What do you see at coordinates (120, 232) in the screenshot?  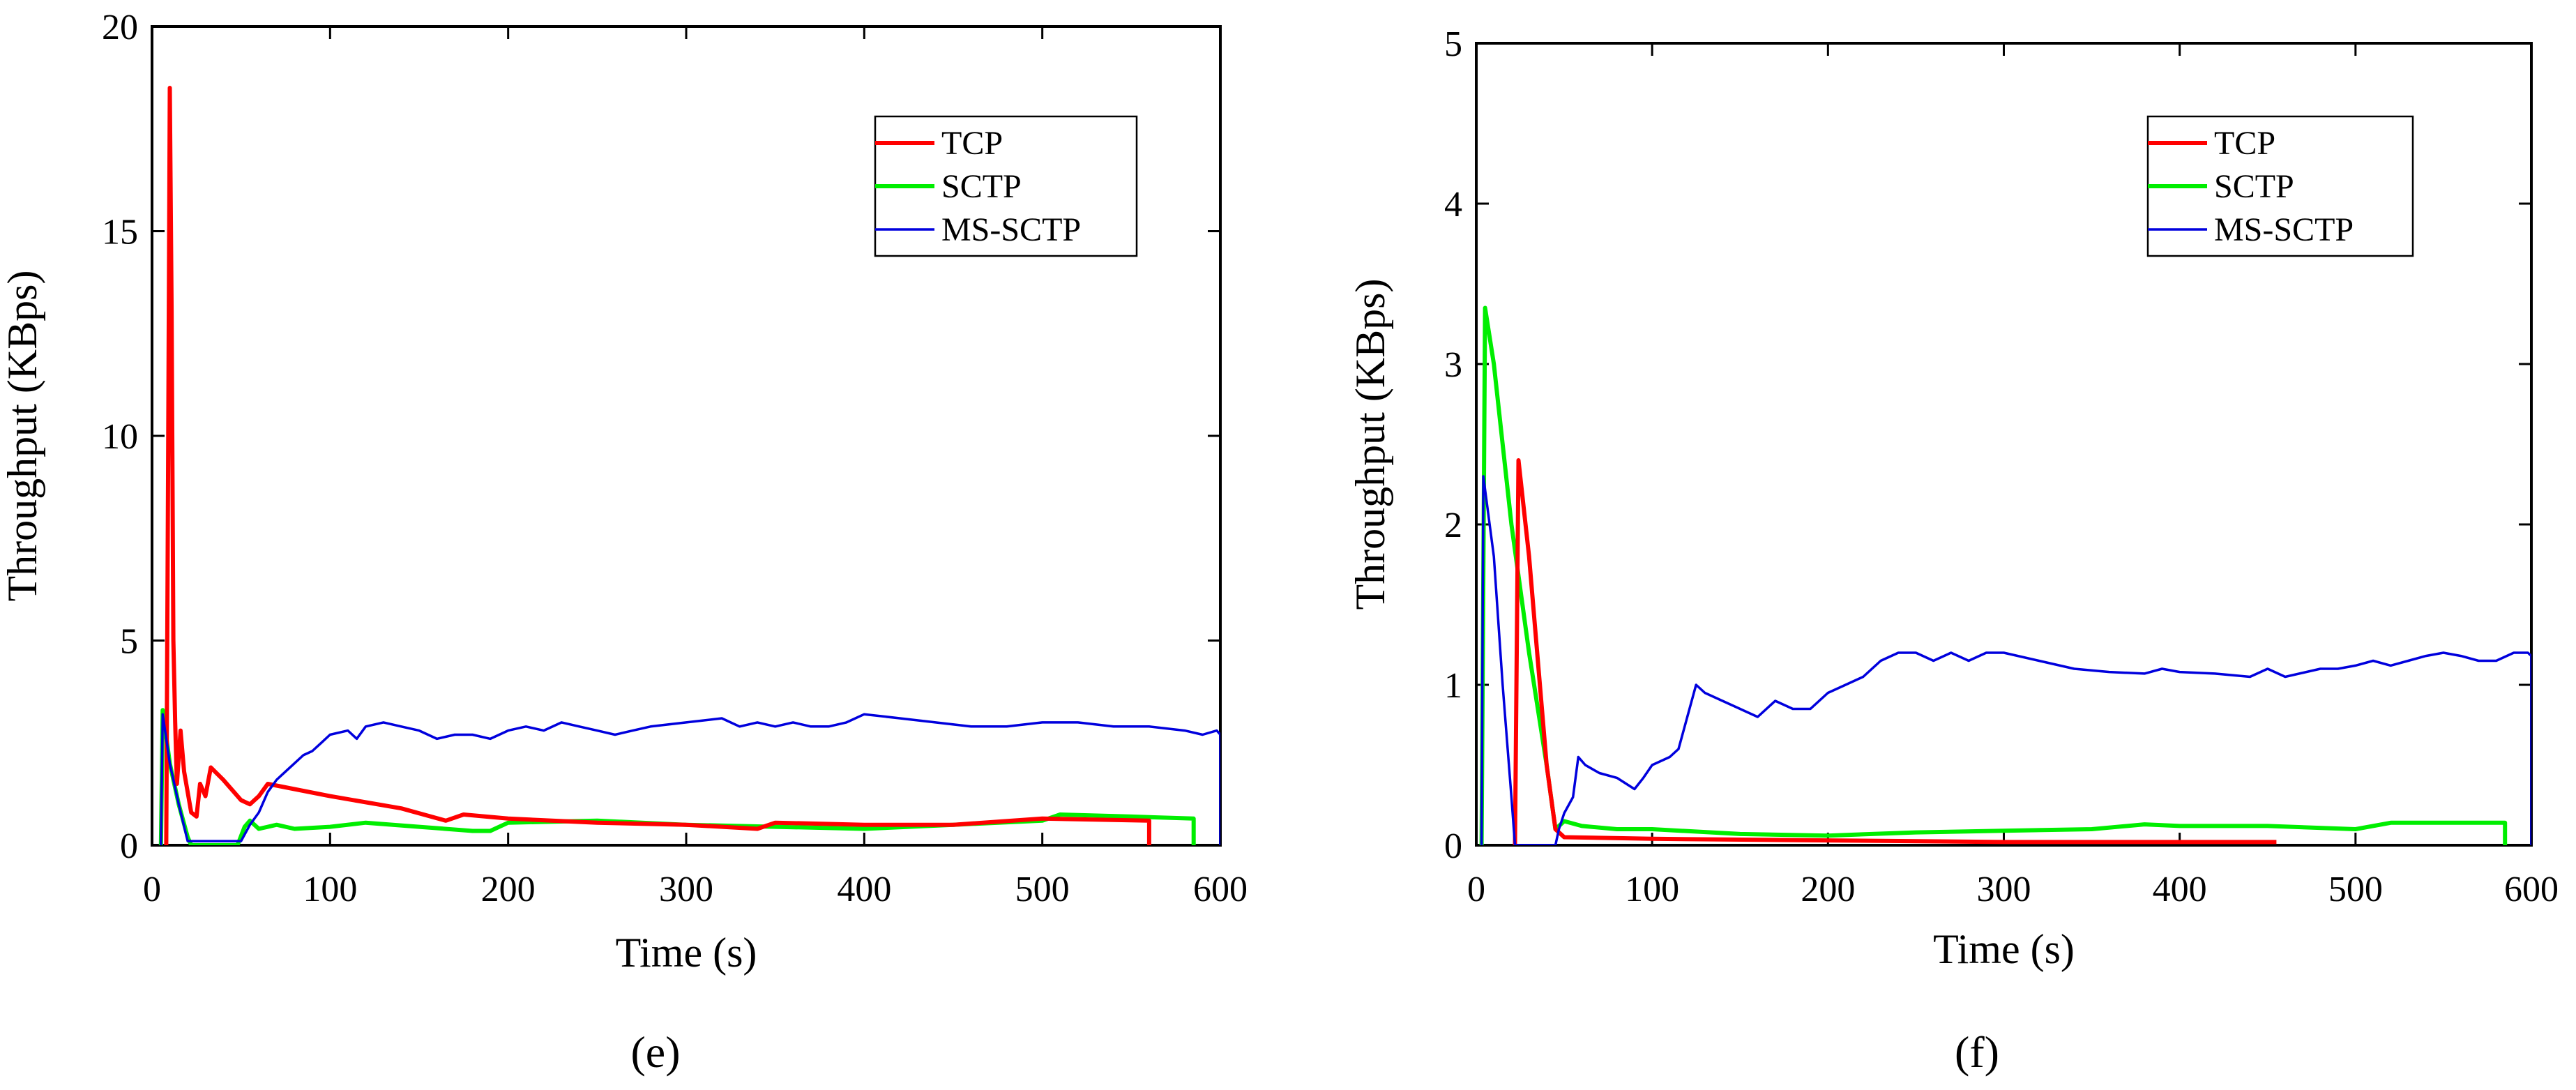 I see `chart0-ytick-label-3: 15` at bounding box center [120, 232].